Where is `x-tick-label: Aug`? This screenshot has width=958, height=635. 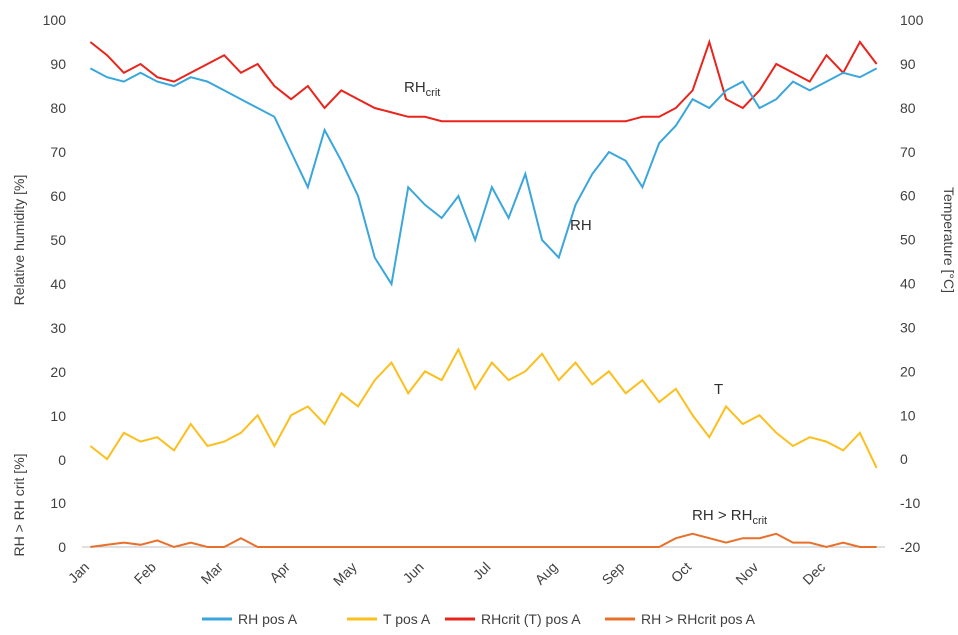 x-tick-label: Aug is located at coordinates (546, 573).